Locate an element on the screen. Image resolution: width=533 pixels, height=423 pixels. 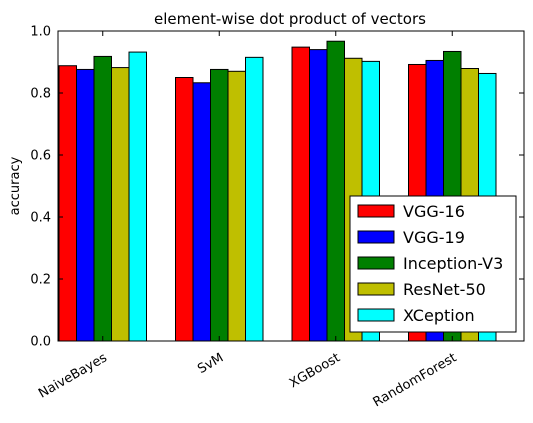
y-tick-label: 0.0 is located at coordinates (40, 342).